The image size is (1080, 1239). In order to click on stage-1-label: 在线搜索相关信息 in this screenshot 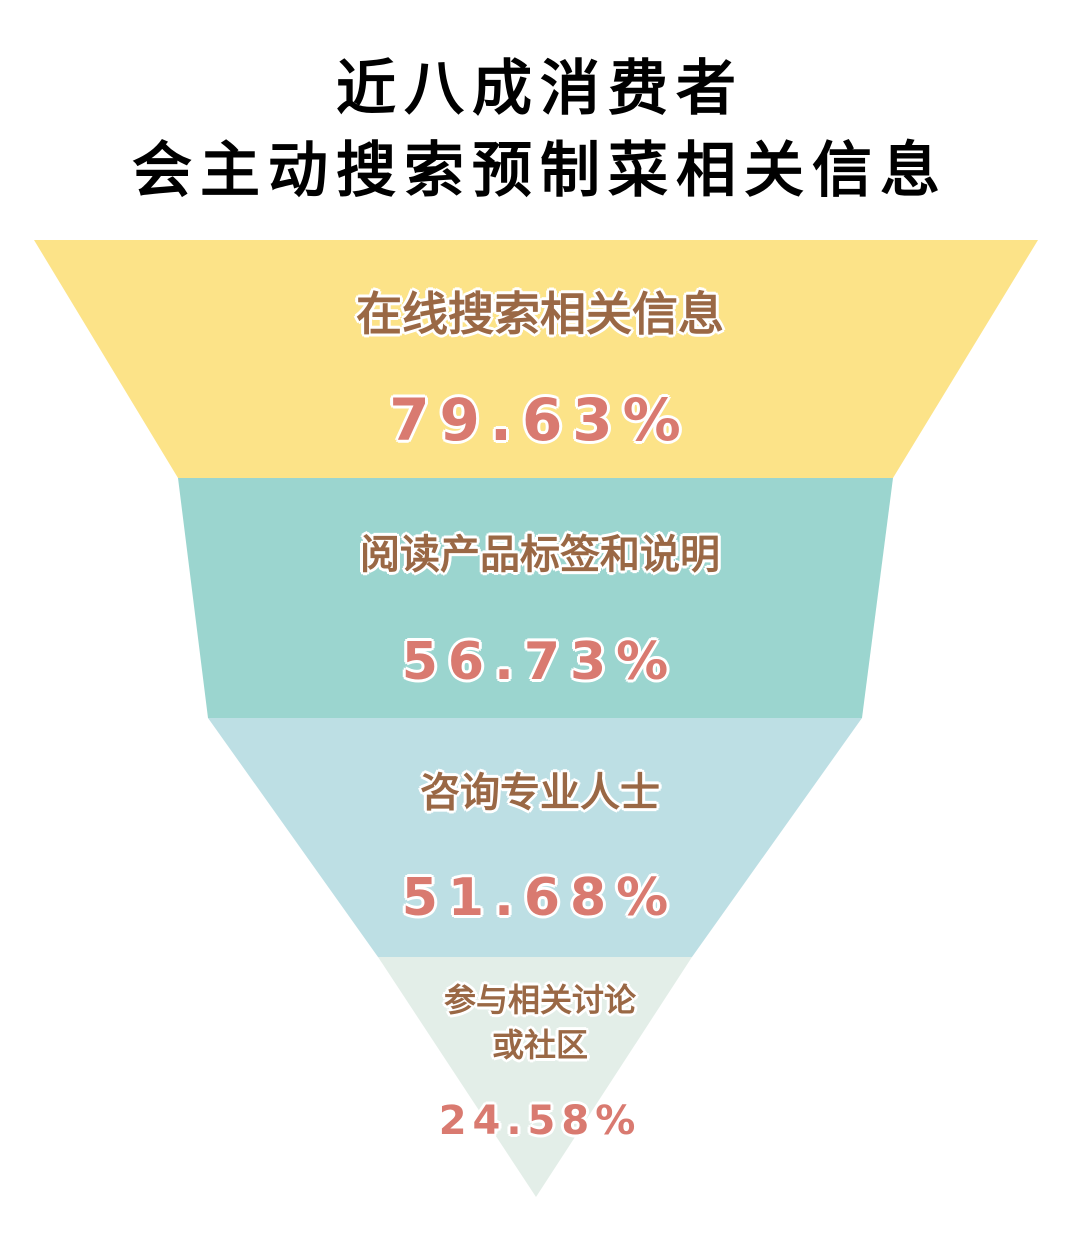, I will do `click(540, 314)`.